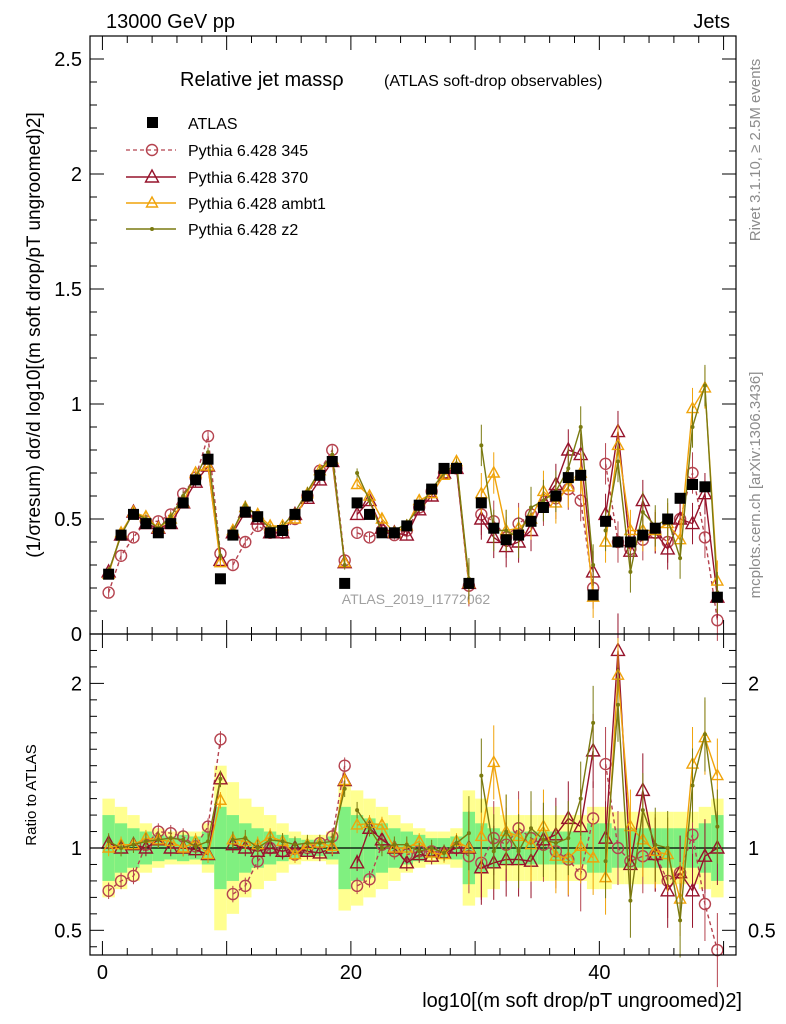 This screenshot has height=1024, width=786. I want to click on legend-label-atlas: ATLAS, so click(213, 124).